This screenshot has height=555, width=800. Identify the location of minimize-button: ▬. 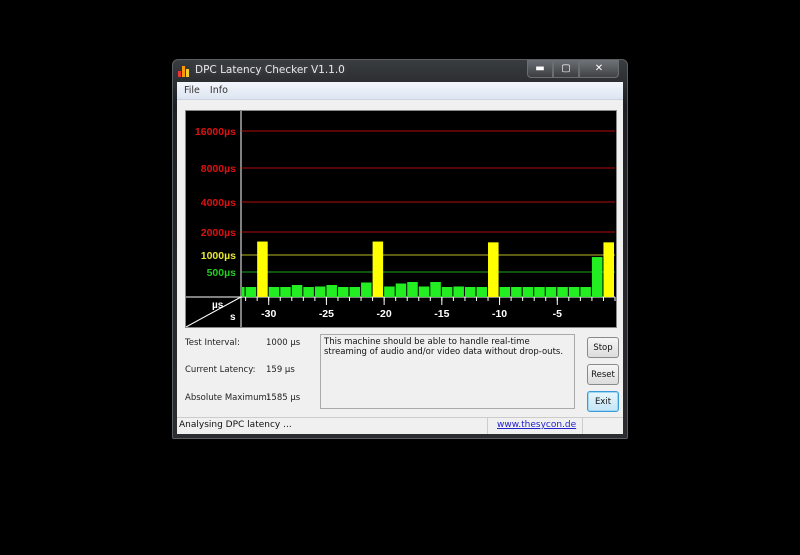
(540, 69).